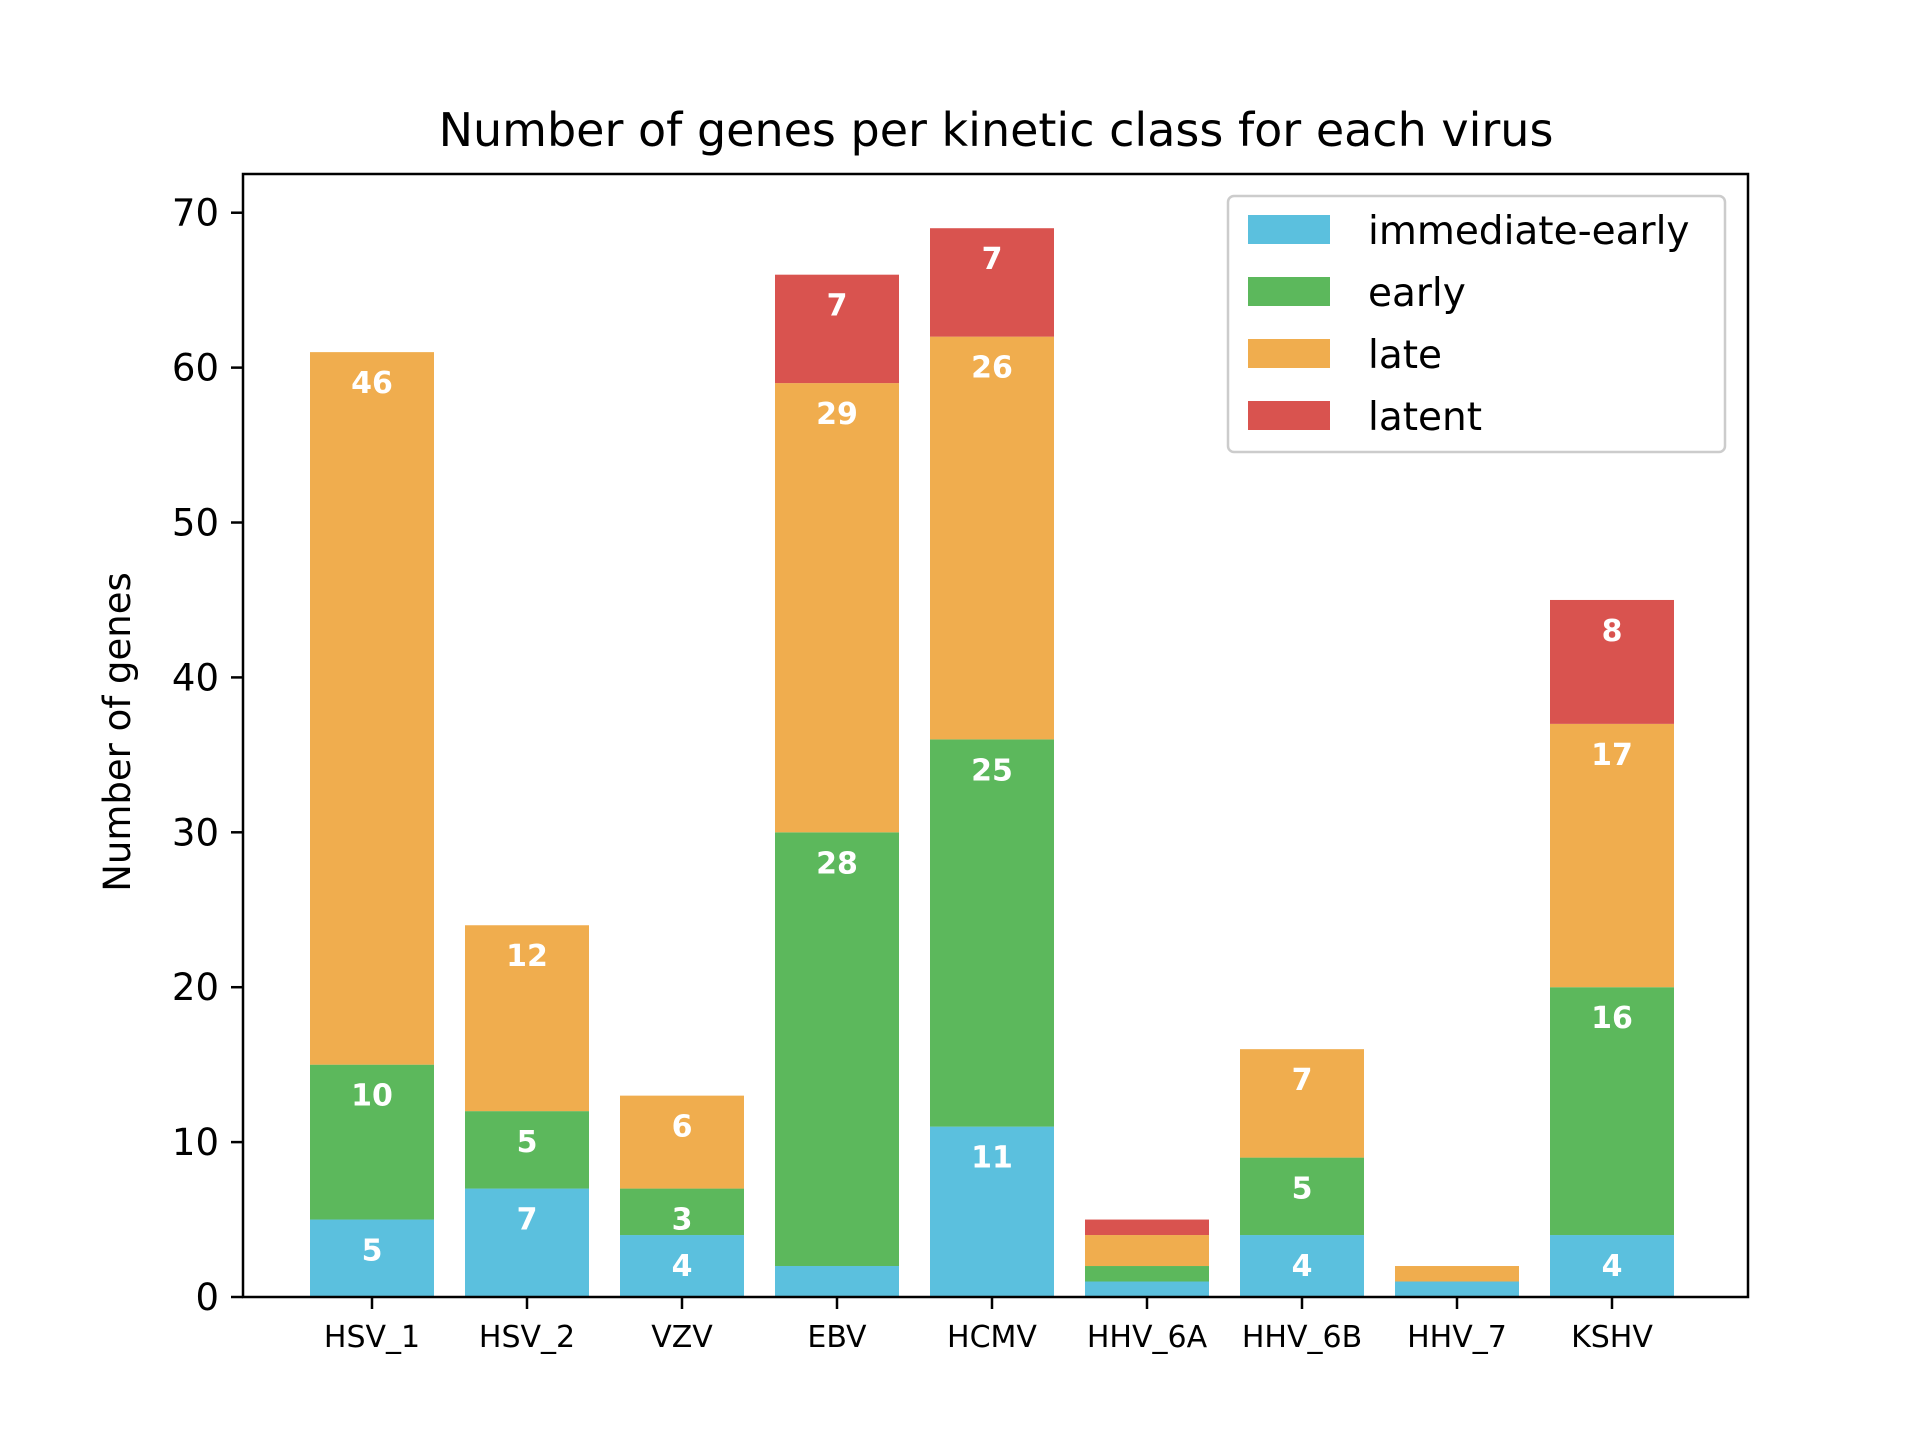 The height and width of the screenshot is (1440, 1920). Describe the element at coordinates (195, 832) in the screenshot. I see `y-tick-label: 30` at that location.